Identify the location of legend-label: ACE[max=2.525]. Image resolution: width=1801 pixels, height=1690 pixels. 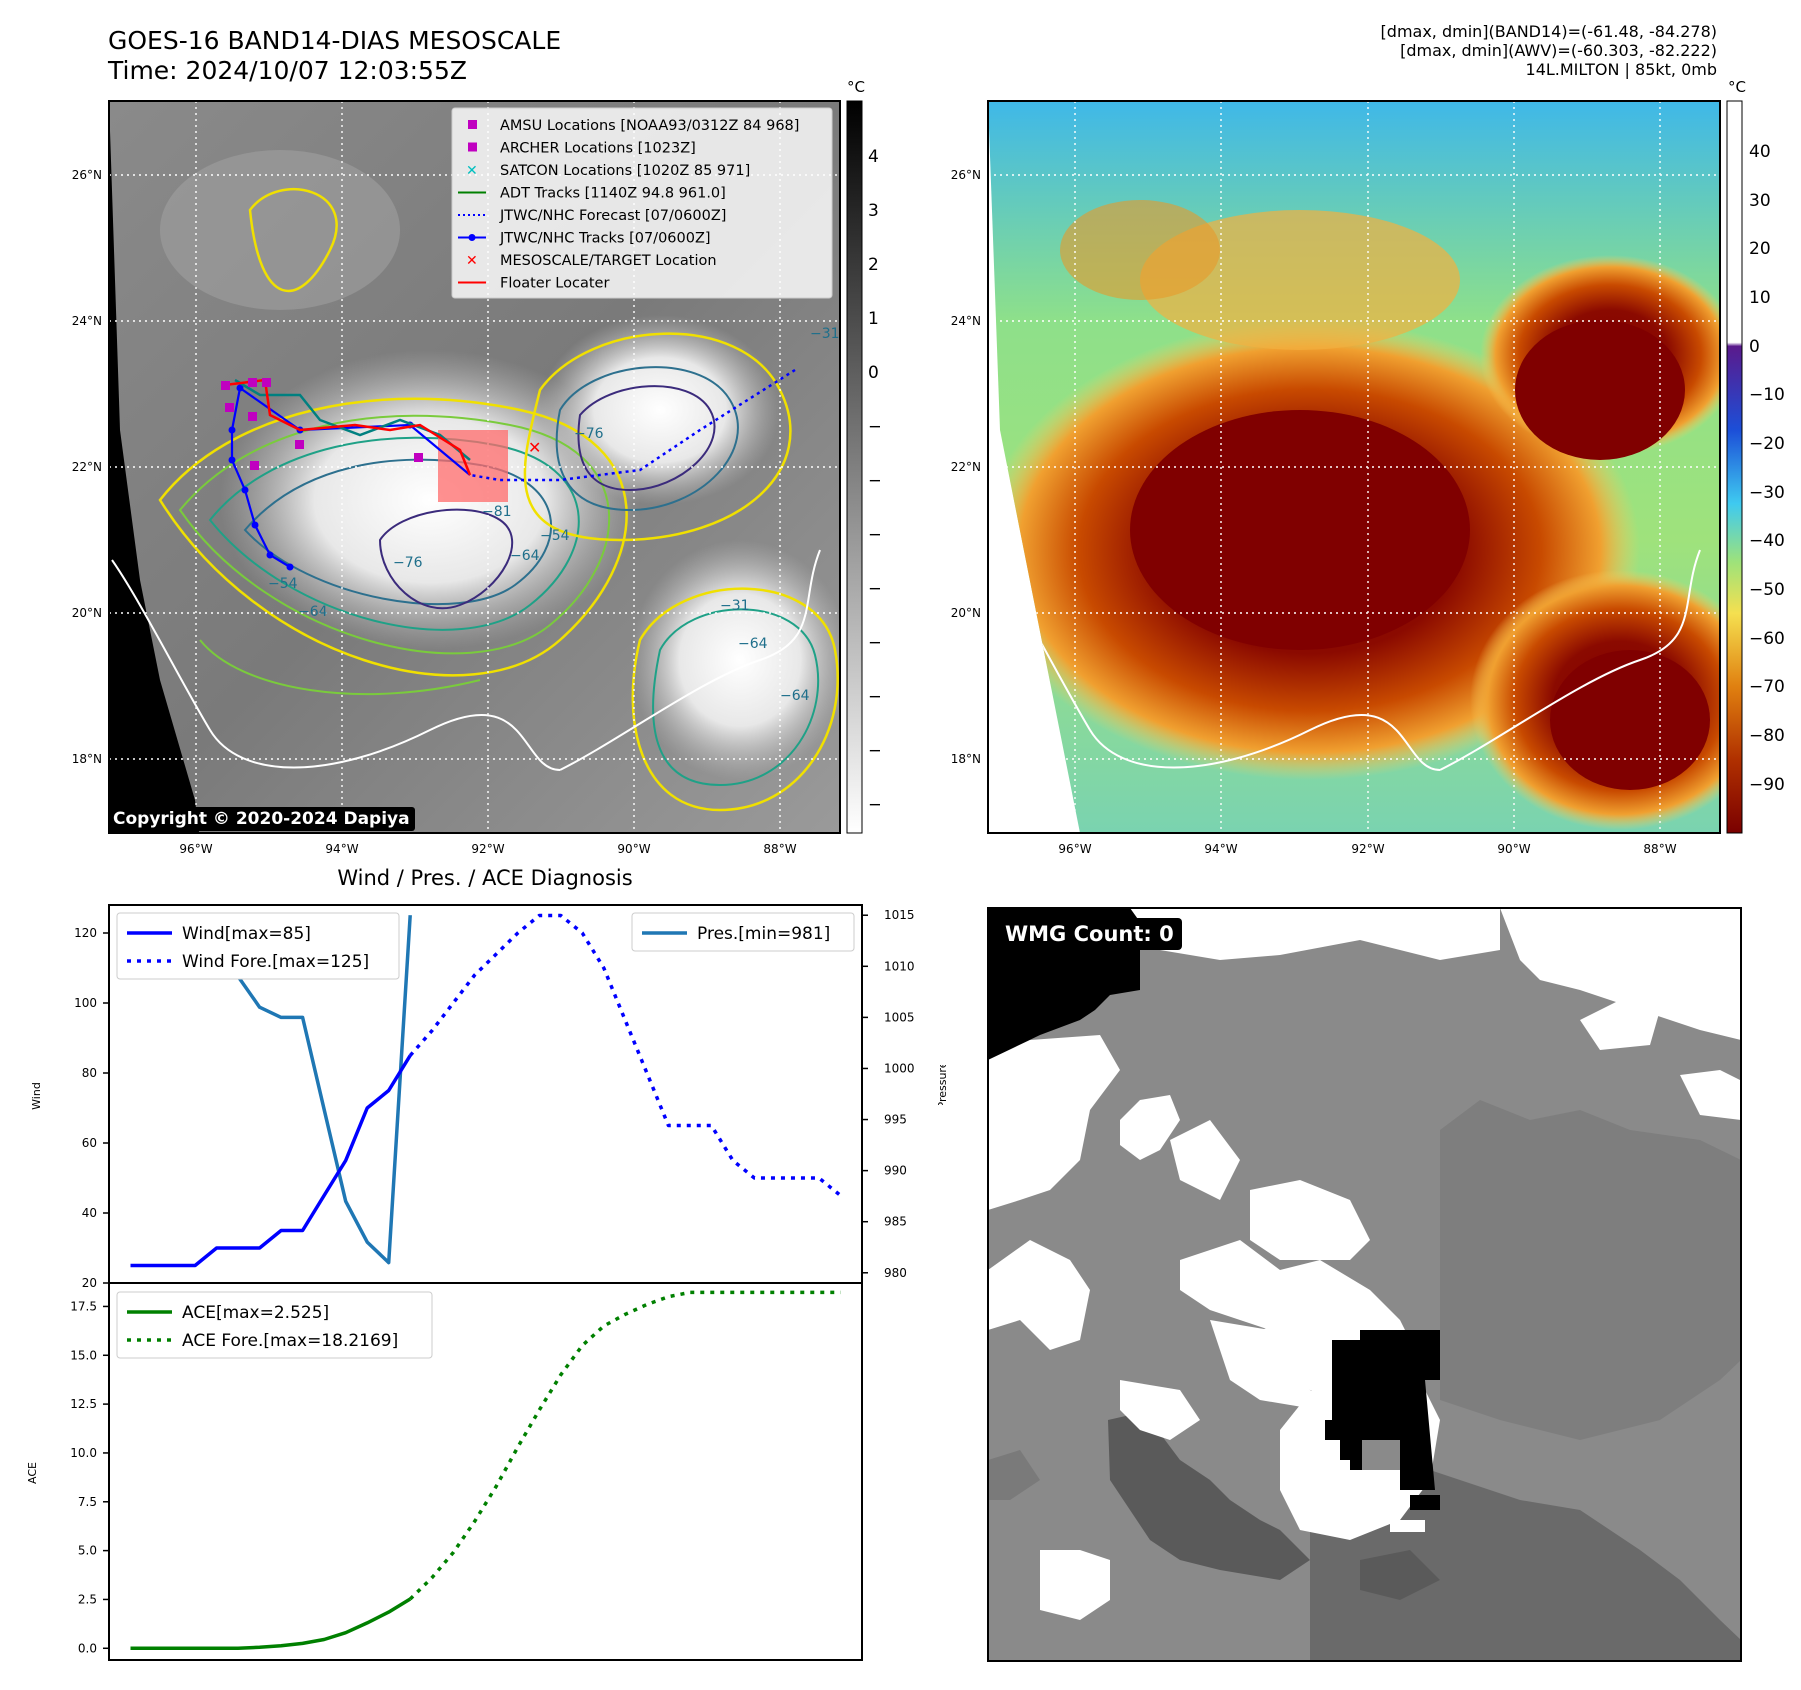
(255, 1313).